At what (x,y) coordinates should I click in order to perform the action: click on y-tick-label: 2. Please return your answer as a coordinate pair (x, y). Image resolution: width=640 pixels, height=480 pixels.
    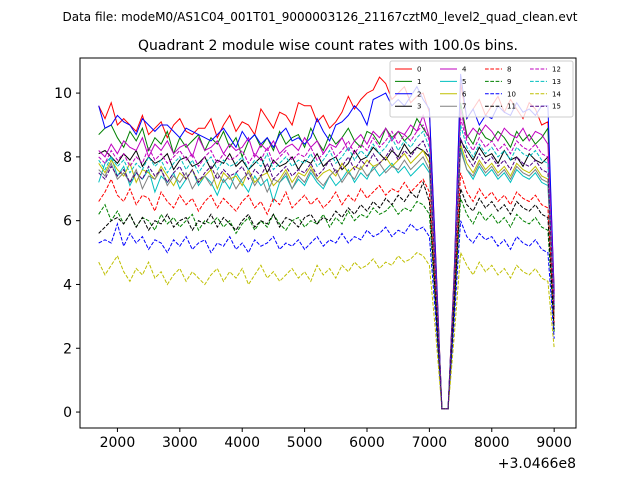
    Looking at the image, I should click on (67, 349).